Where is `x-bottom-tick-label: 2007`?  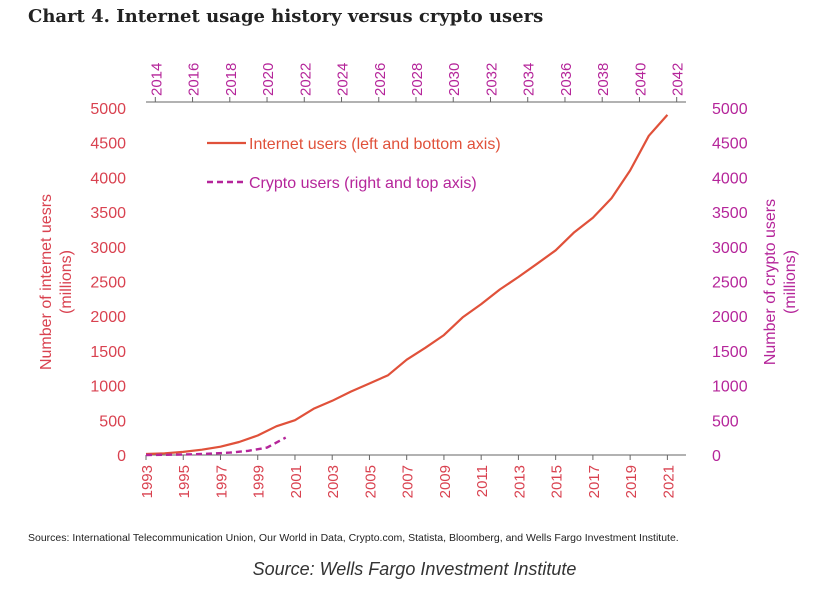
x-bottom-tick-label: 2007 is located at coordinates (408, 481).